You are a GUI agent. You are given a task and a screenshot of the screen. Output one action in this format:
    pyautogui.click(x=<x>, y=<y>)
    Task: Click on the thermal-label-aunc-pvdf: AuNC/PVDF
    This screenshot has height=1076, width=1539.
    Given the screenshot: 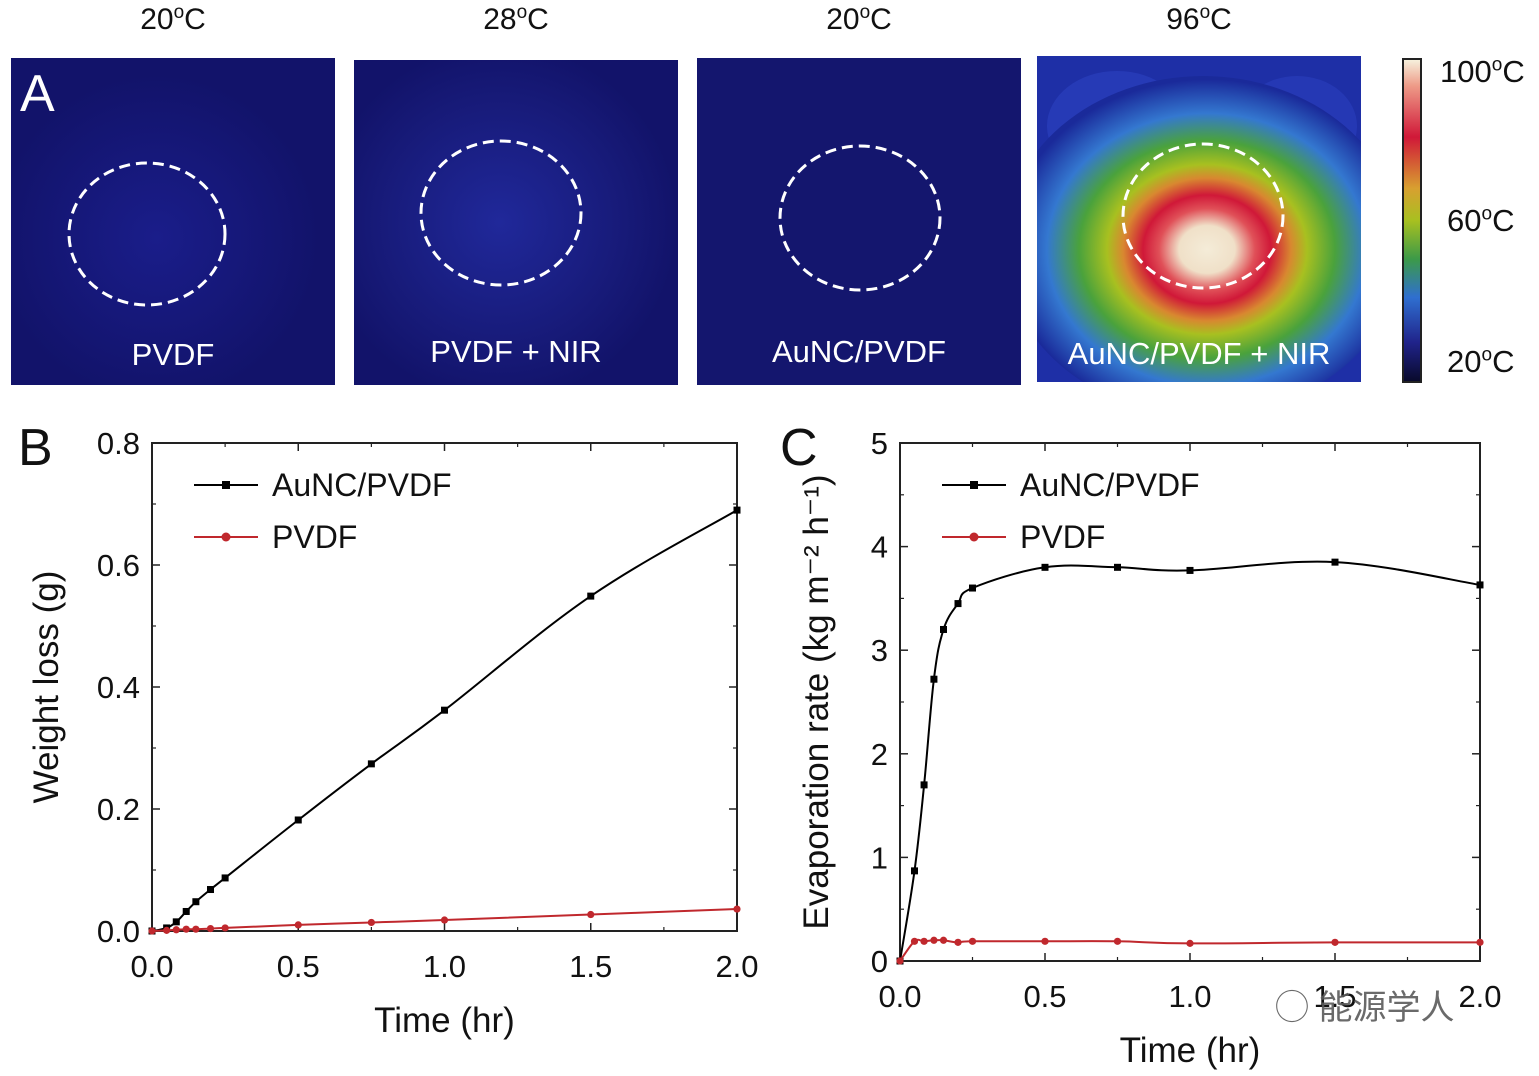 What is the action you would take?
    pyautogui.click(x=859, y=351)
    